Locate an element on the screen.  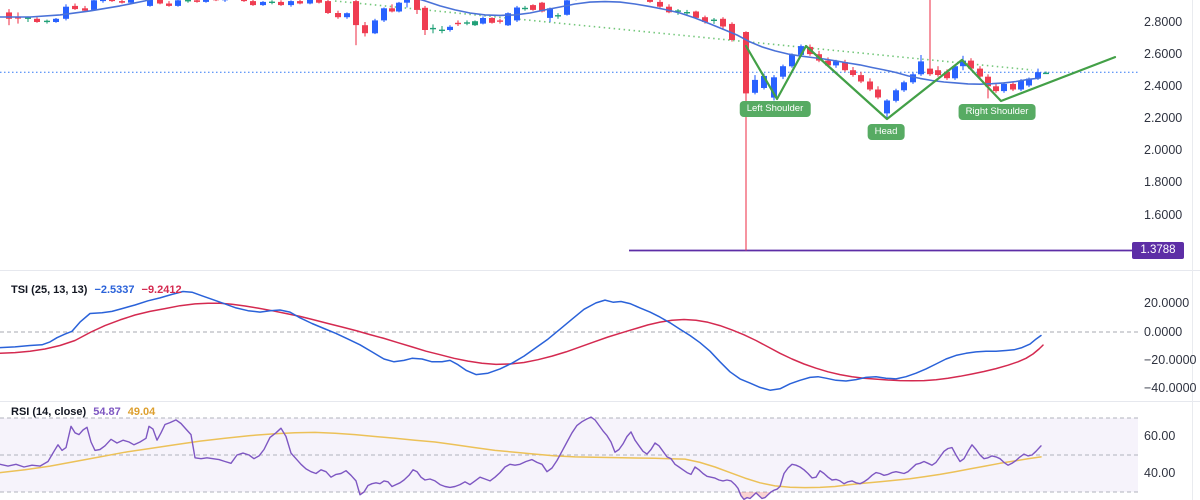
head-label: Head is located at coordinates (886, 132).